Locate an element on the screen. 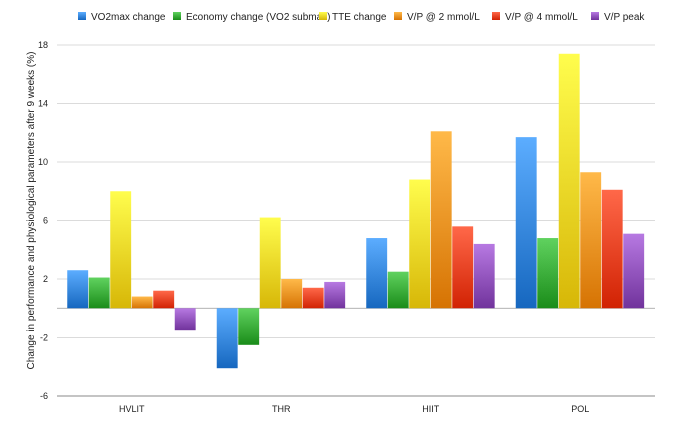  bar-hiit-v-p-4-mmol-l is located at coordinates (463, 267).